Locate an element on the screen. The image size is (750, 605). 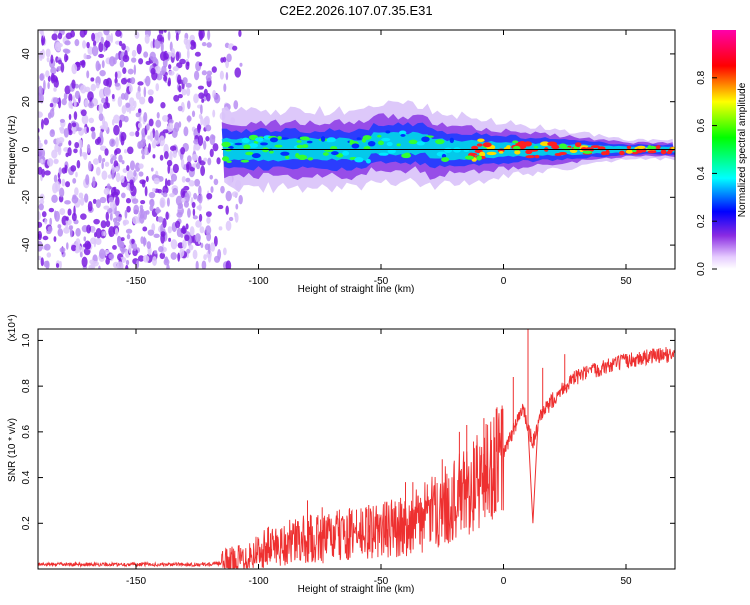
spectrogram-y-label: Frequency (Hz) is located at coordinates (12, 150).